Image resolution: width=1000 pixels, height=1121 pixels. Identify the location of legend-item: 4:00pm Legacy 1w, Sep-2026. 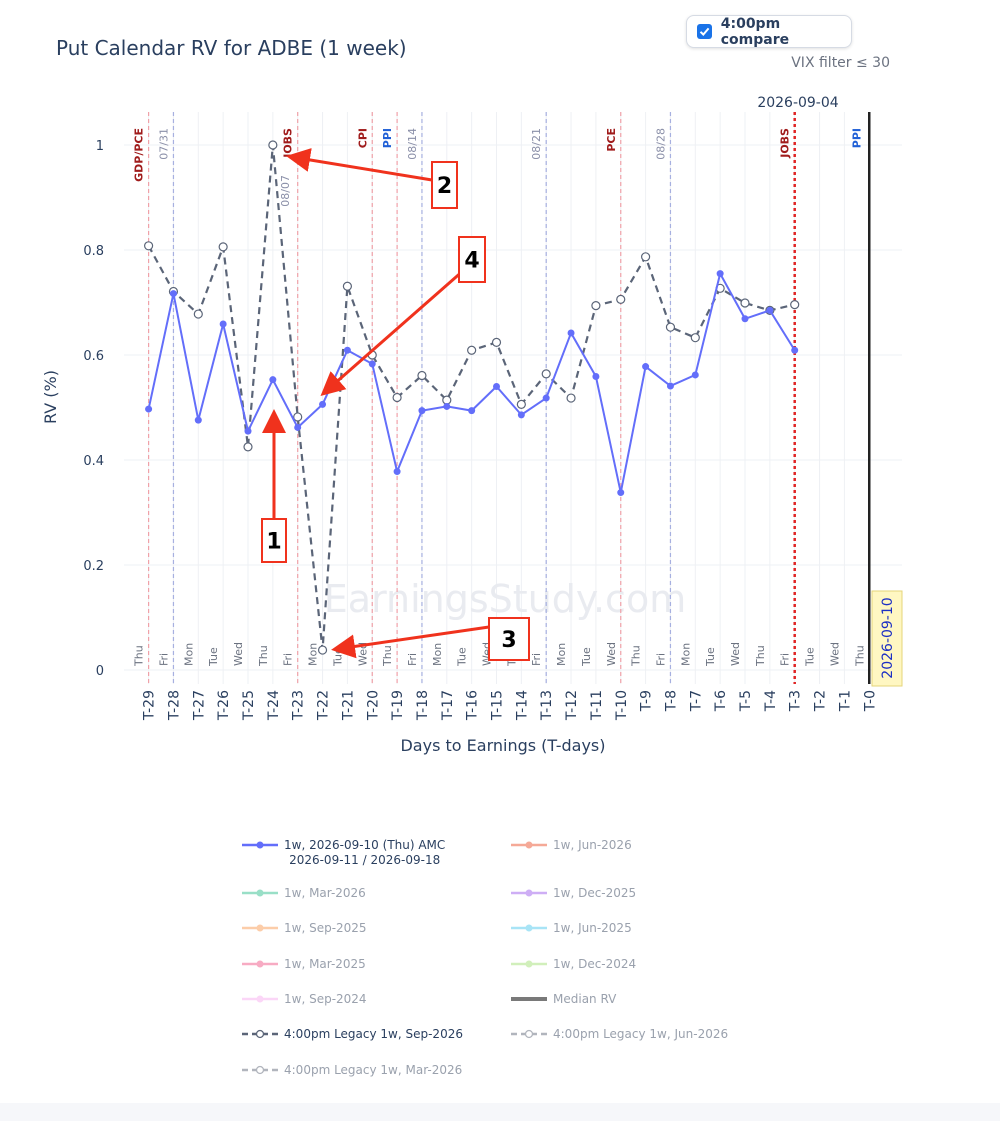
(351, 1034).